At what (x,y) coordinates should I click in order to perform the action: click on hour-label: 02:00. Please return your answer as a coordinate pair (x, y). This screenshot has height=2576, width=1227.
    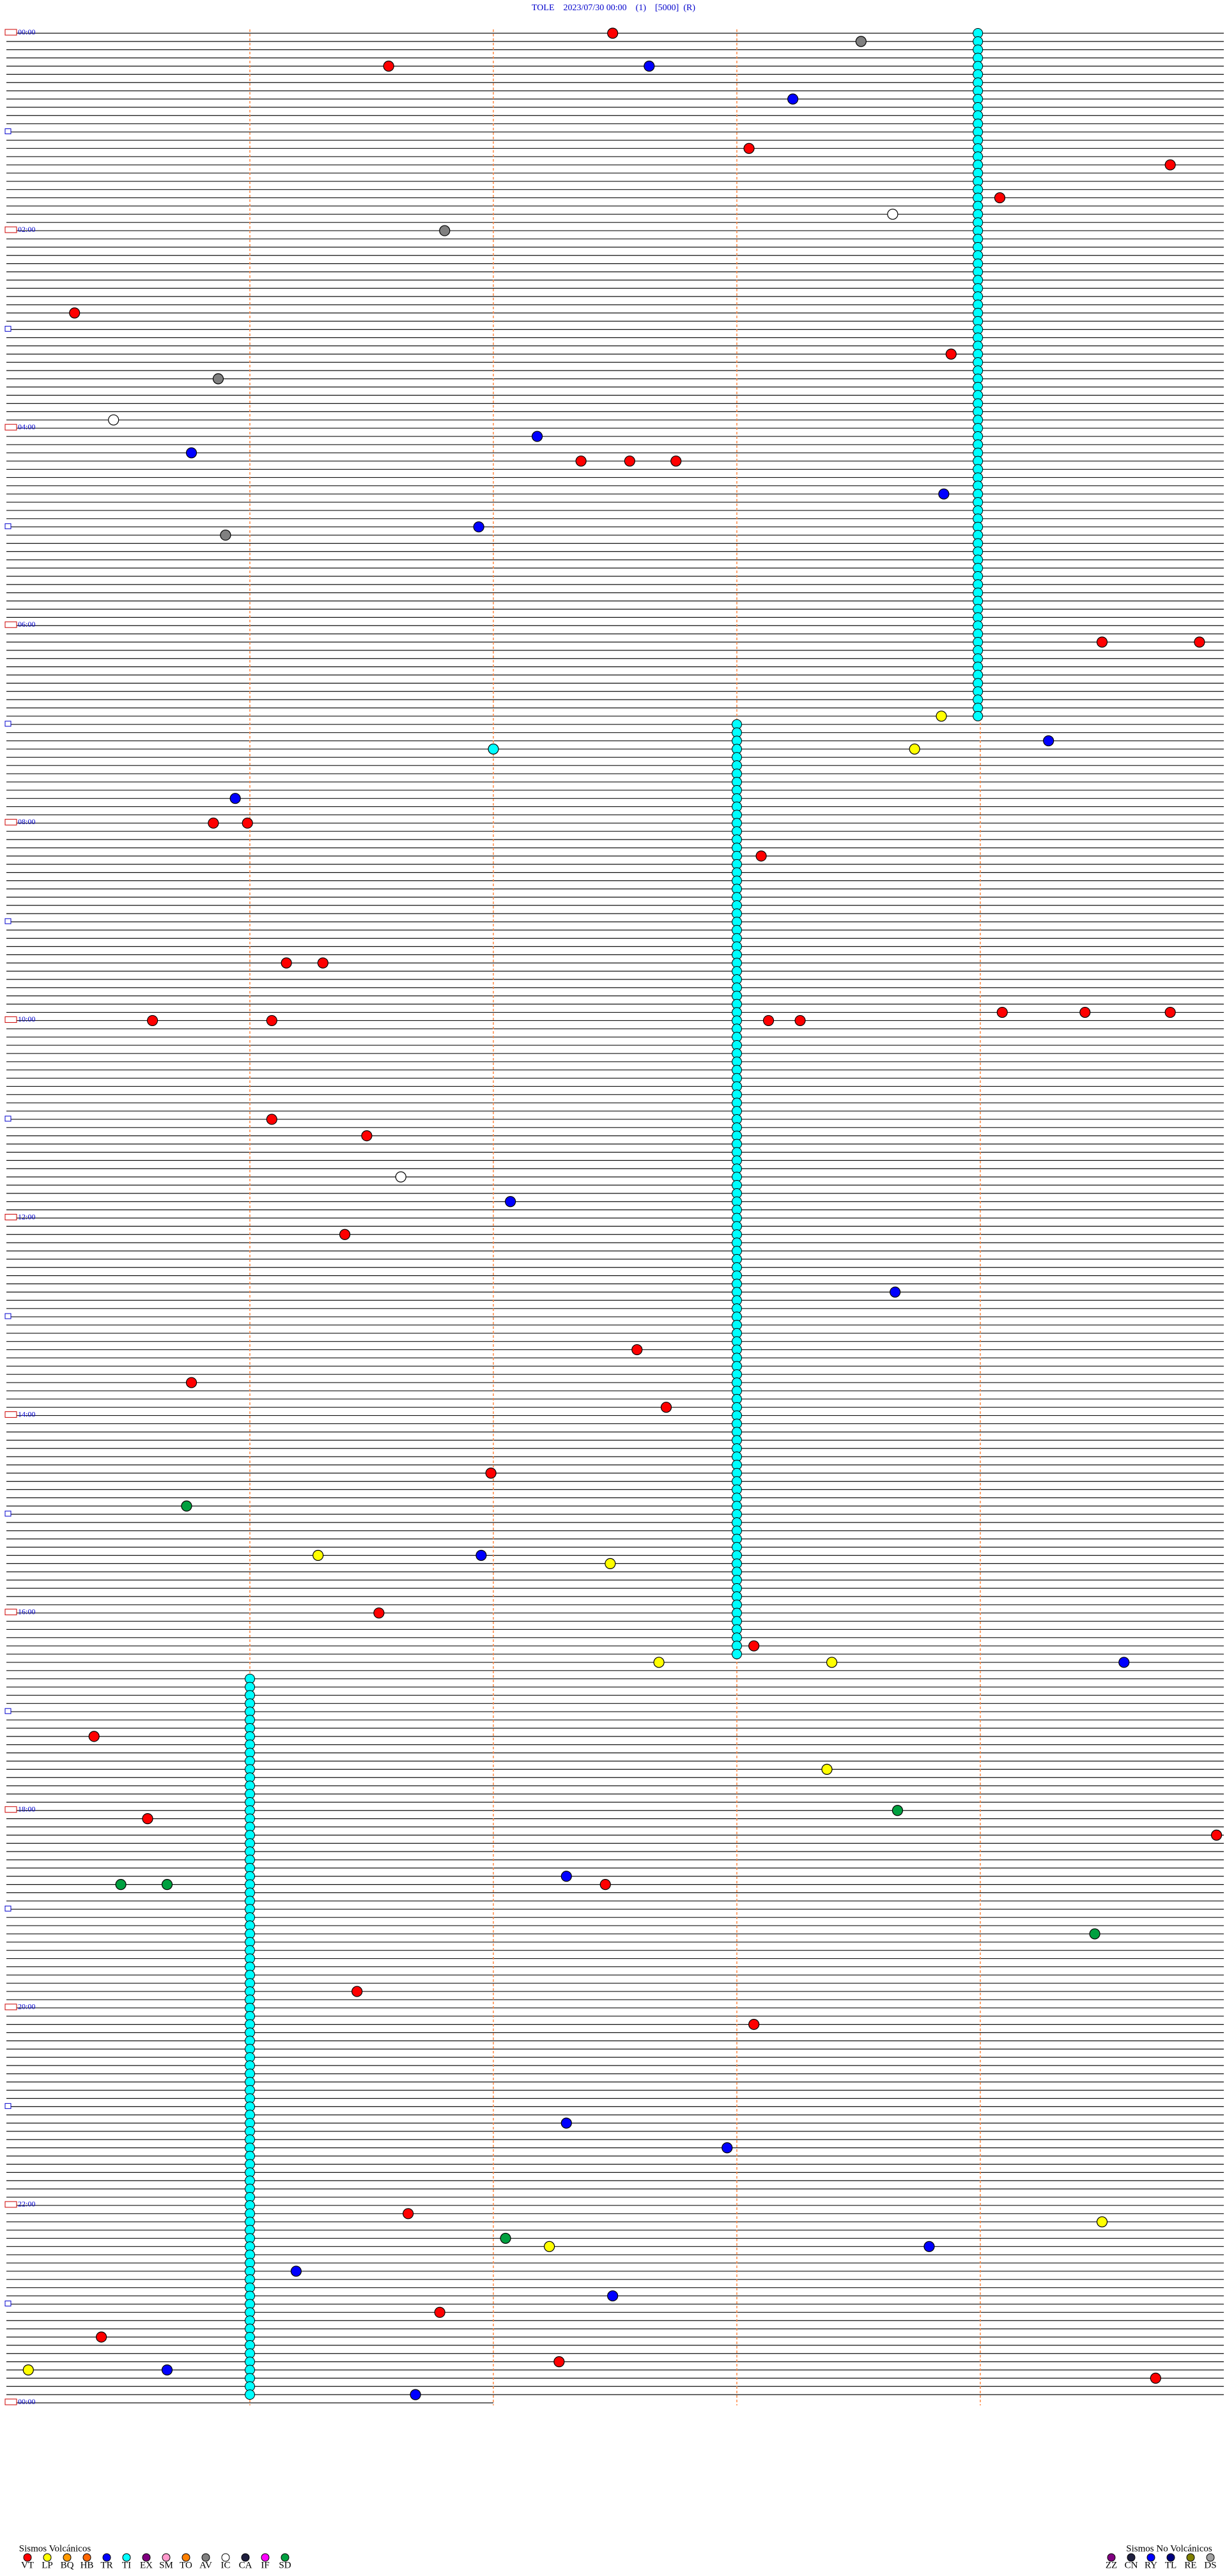
    Looking at the image, I should click on (26, 229).